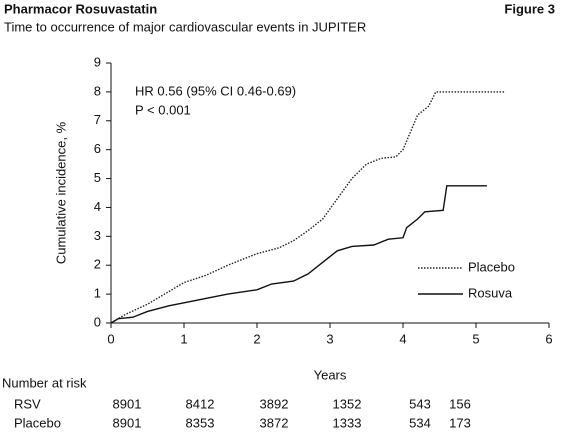 The image size is (562, 434). I want to click on y-tick-label: 1, so click(97, 293).